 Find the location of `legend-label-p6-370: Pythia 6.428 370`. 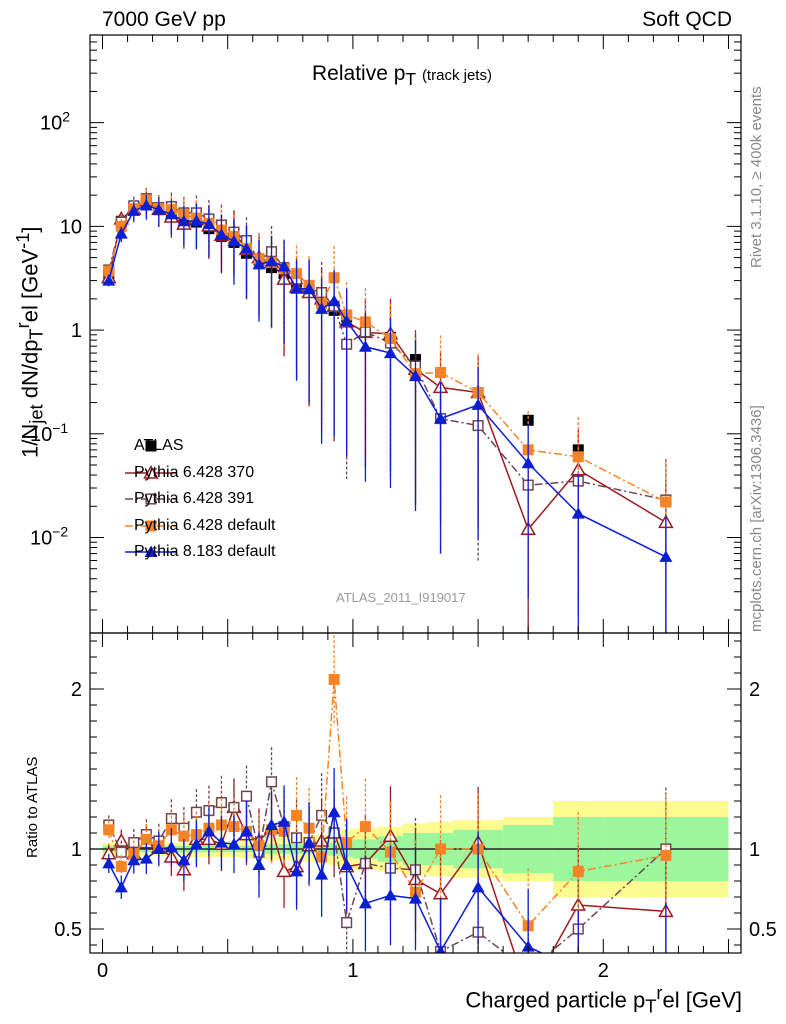

legend-label-p6-370: Pythia 6.428 370 is located at coordinates (194, 472).